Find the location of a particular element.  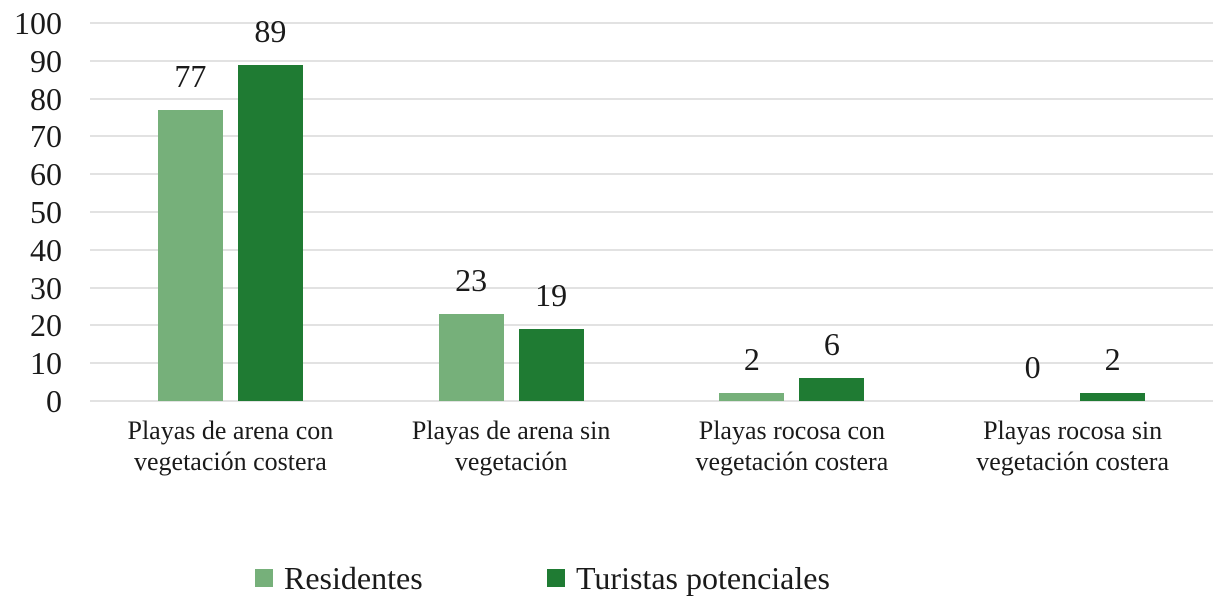

y-tick-label-20: 20 is located at coordinates (46, 325).